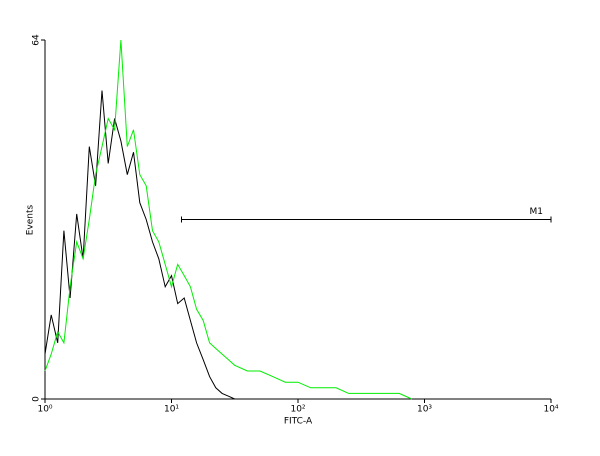 Image resolution: width=600 pixels, height=456 pixels. Describe the element at coordinates (44, 410) in the screenshot. I see `x-tick-label: 10⁰` at that location.